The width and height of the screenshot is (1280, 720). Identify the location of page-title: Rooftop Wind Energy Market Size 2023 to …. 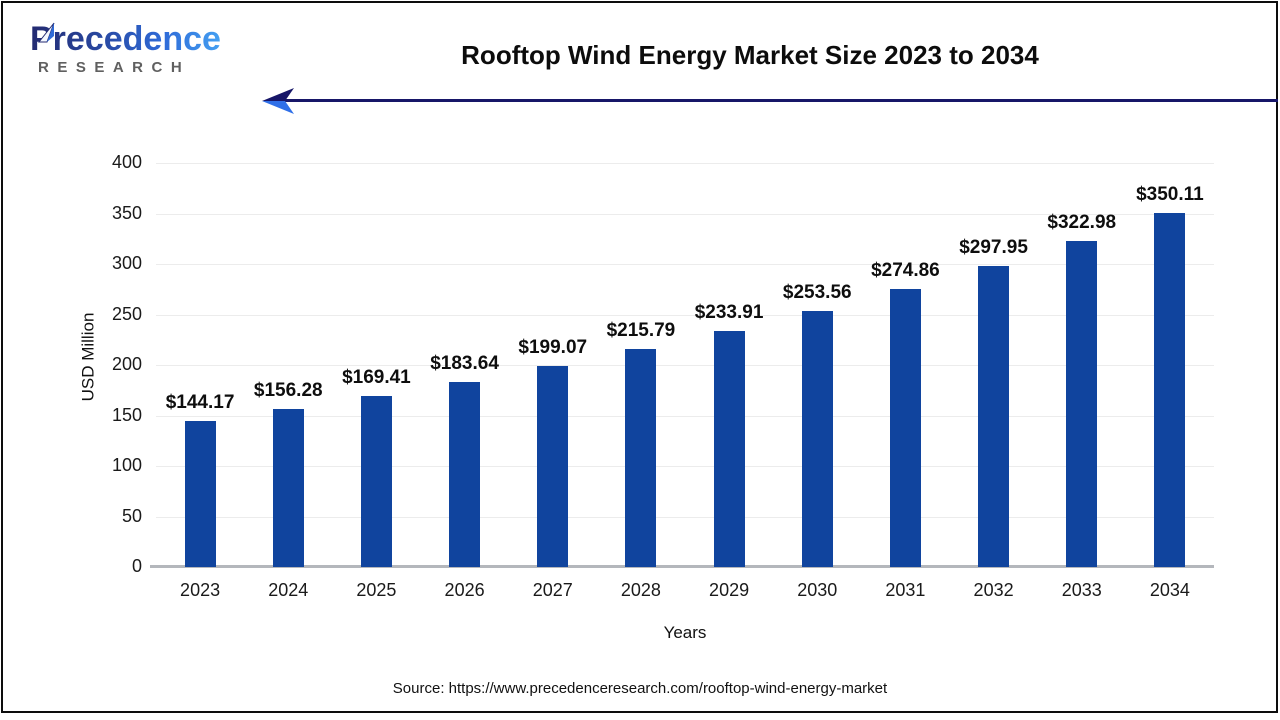
(750, 55).